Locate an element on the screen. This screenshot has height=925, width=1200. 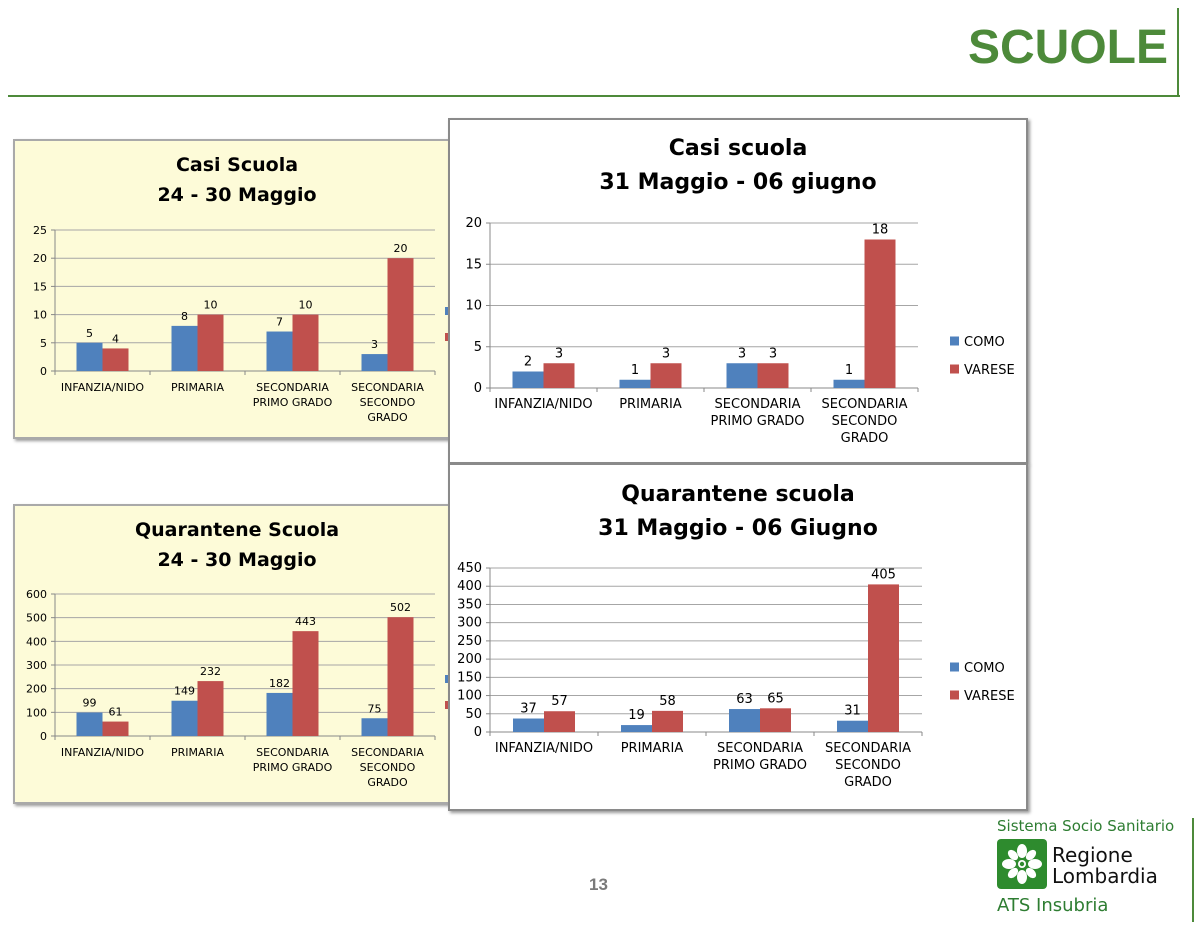
chart-title: Casi scuola is located at coordinates (738, 148).